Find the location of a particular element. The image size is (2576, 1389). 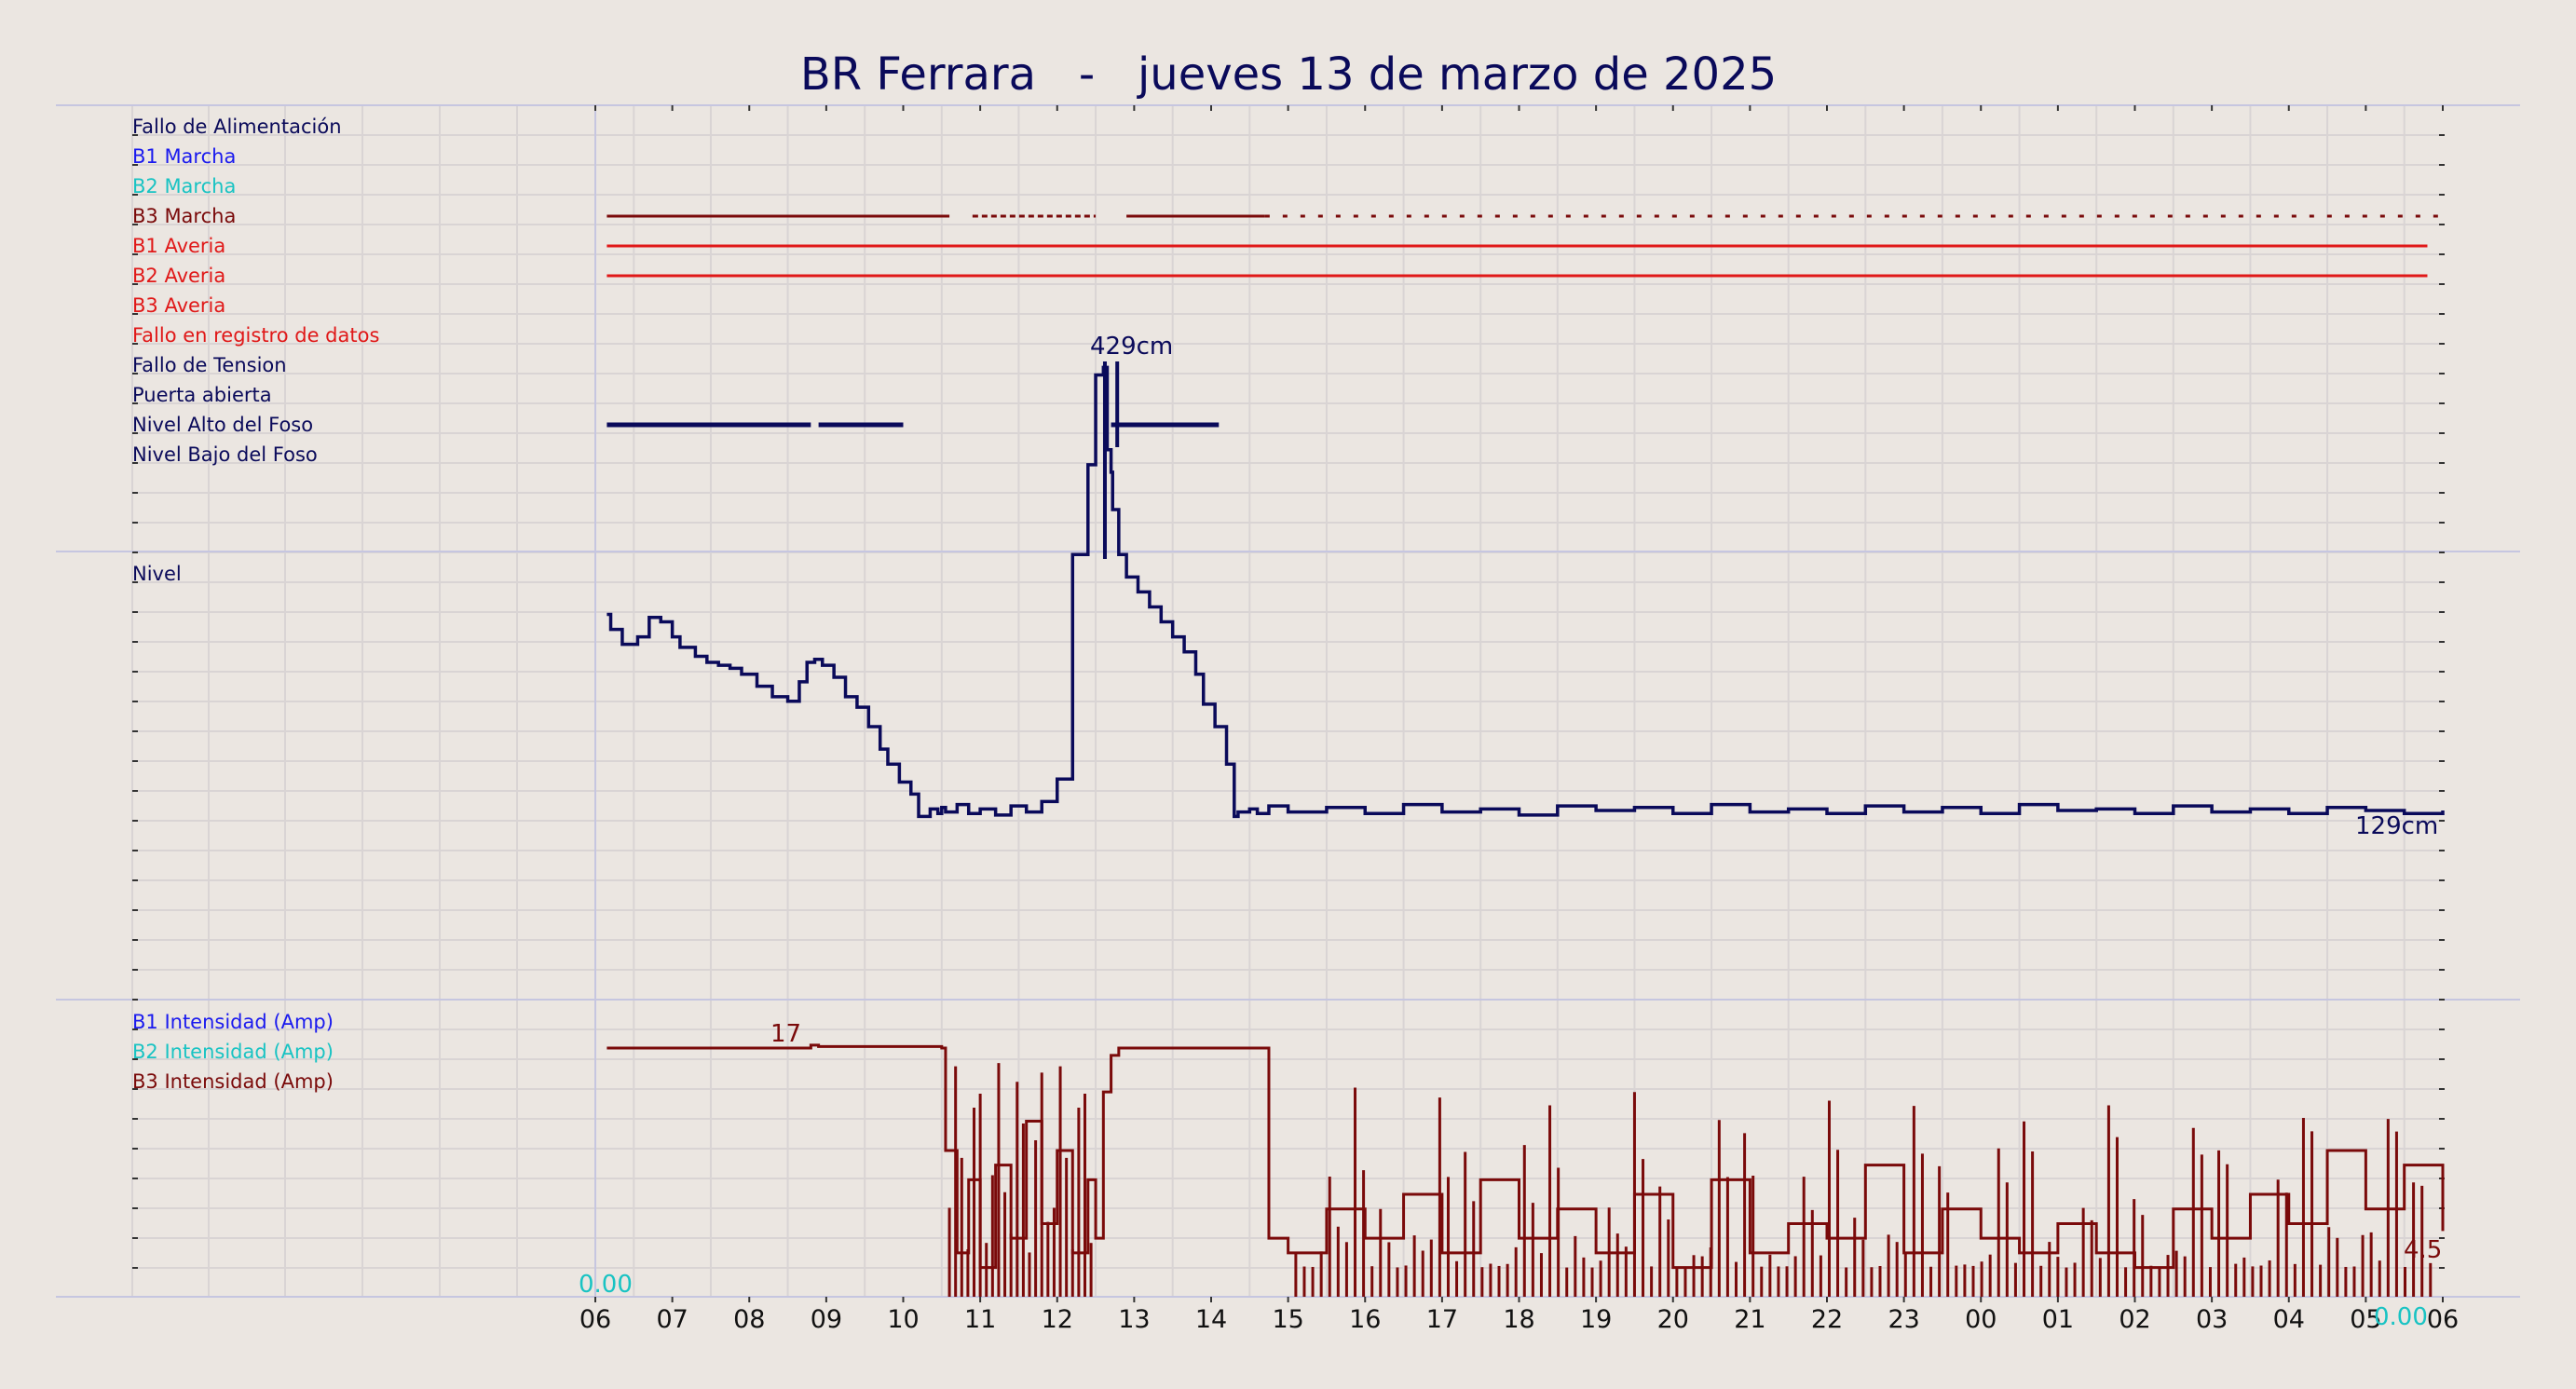

status-label: Fallo de Tension is located at coordinates (209, 365).